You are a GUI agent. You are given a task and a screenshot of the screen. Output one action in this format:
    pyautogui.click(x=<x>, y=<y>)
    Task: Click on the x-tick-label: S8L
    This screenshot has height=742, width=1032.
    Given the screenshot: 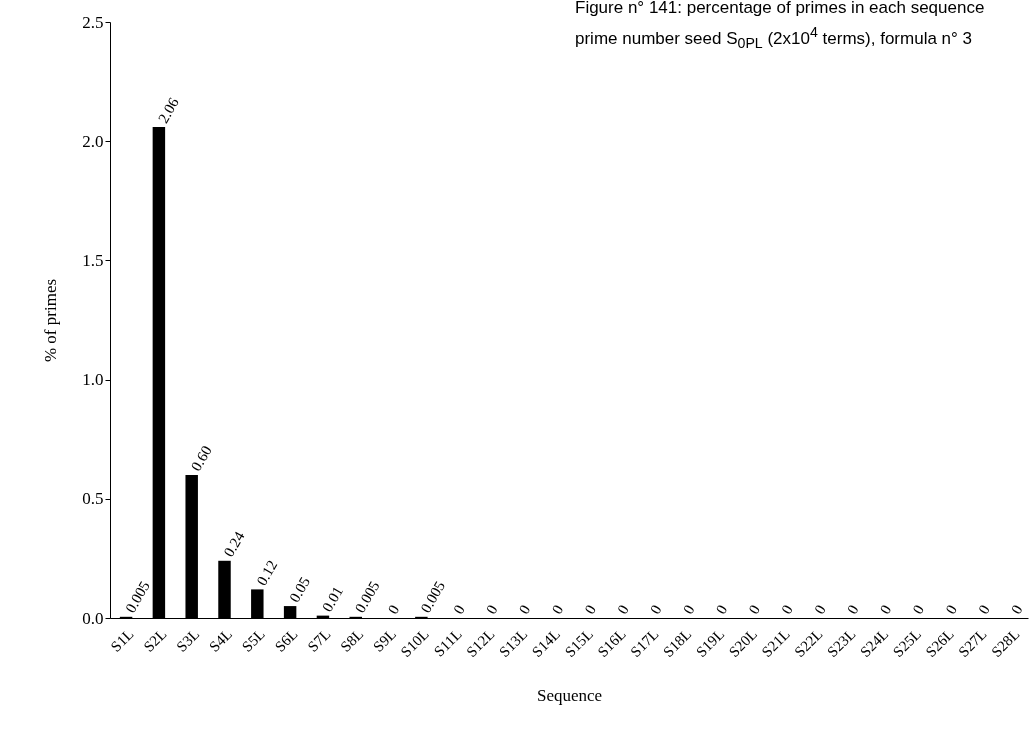 What is the action you would take?
    pyautogui.click(x=352, y=640)
    